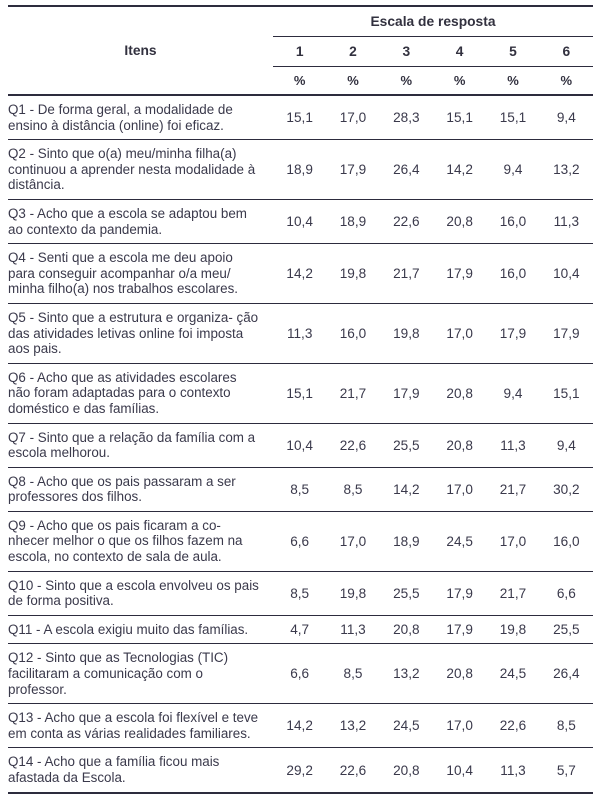  Describe the element at coordinates (566, 51) in the screenshot. I see `scale-column-header: 6` at that location.